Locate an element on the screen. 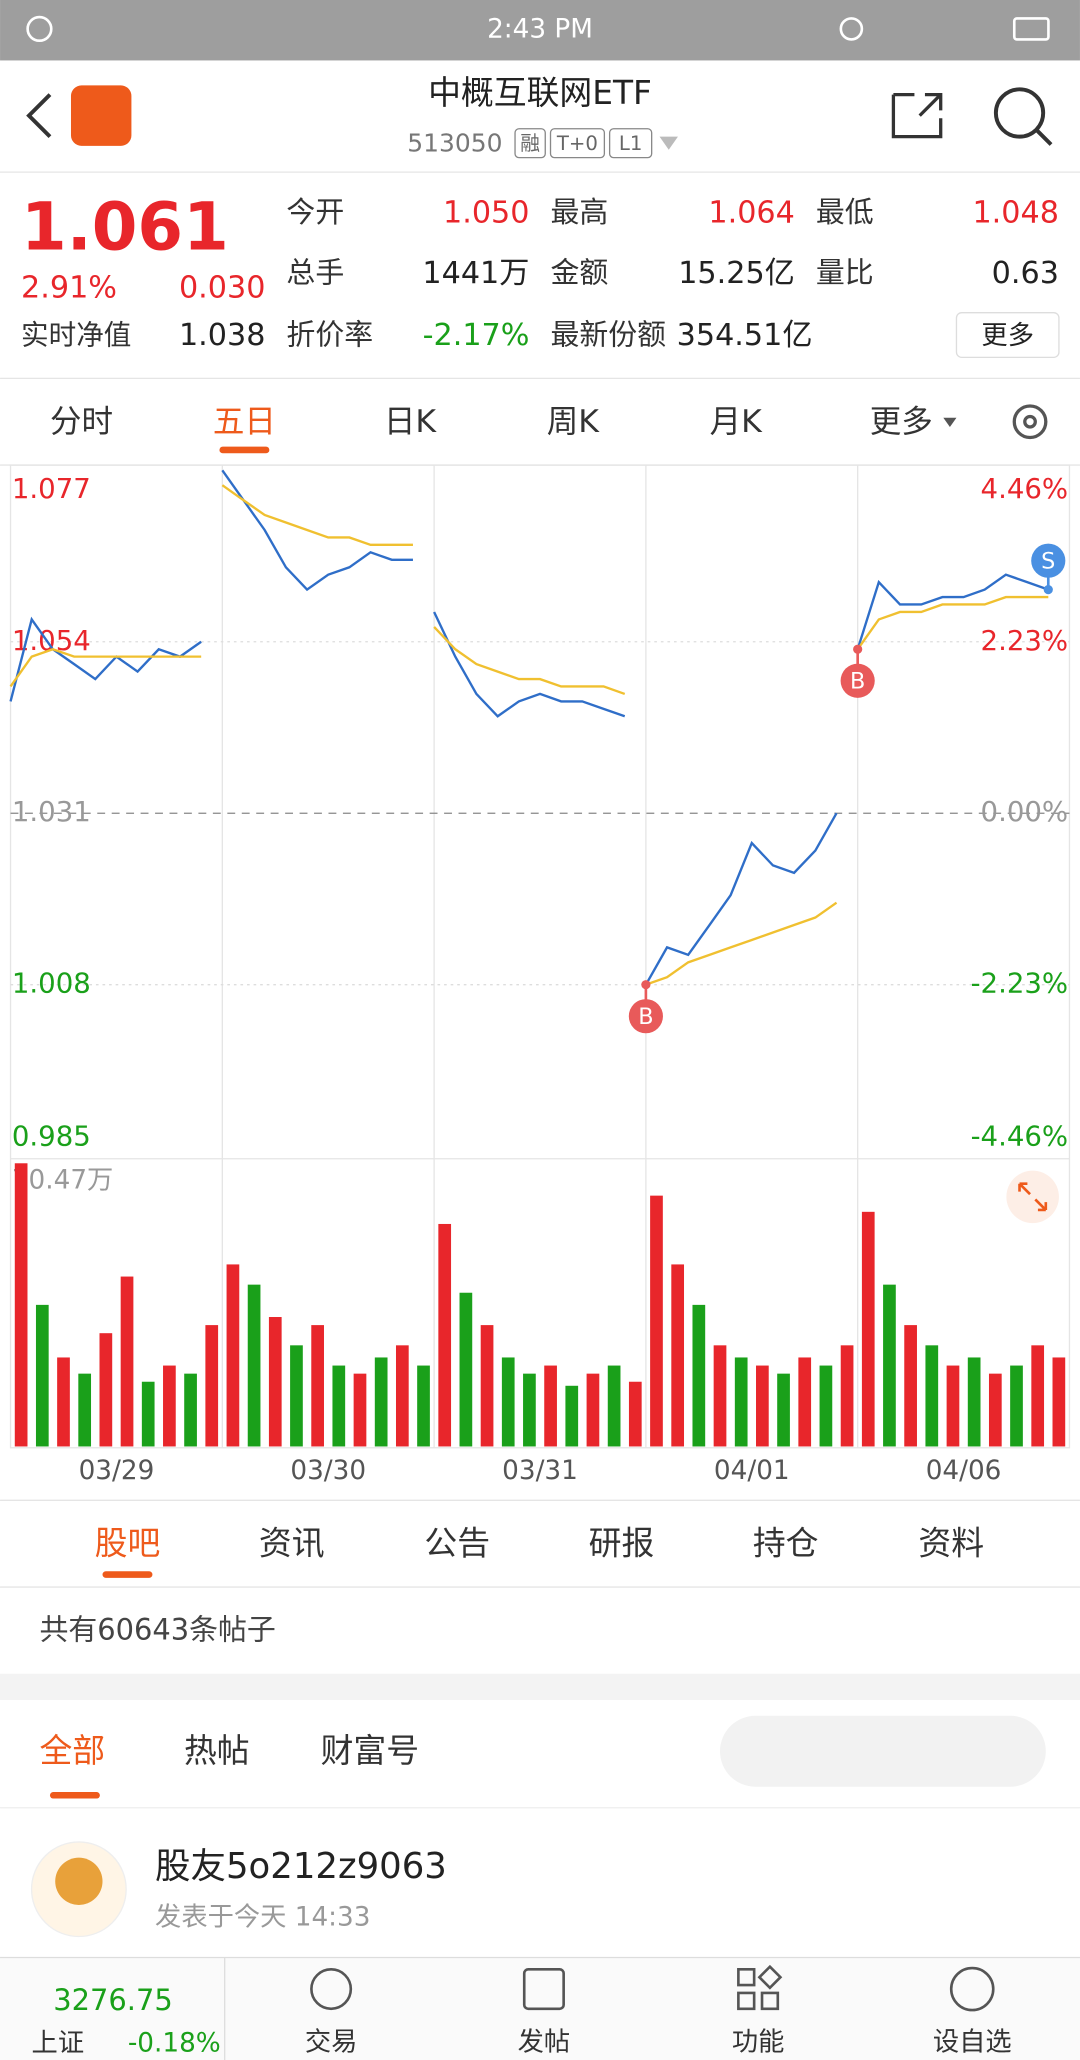  index-change: -0.18% is located at coordinates (174, 2044).